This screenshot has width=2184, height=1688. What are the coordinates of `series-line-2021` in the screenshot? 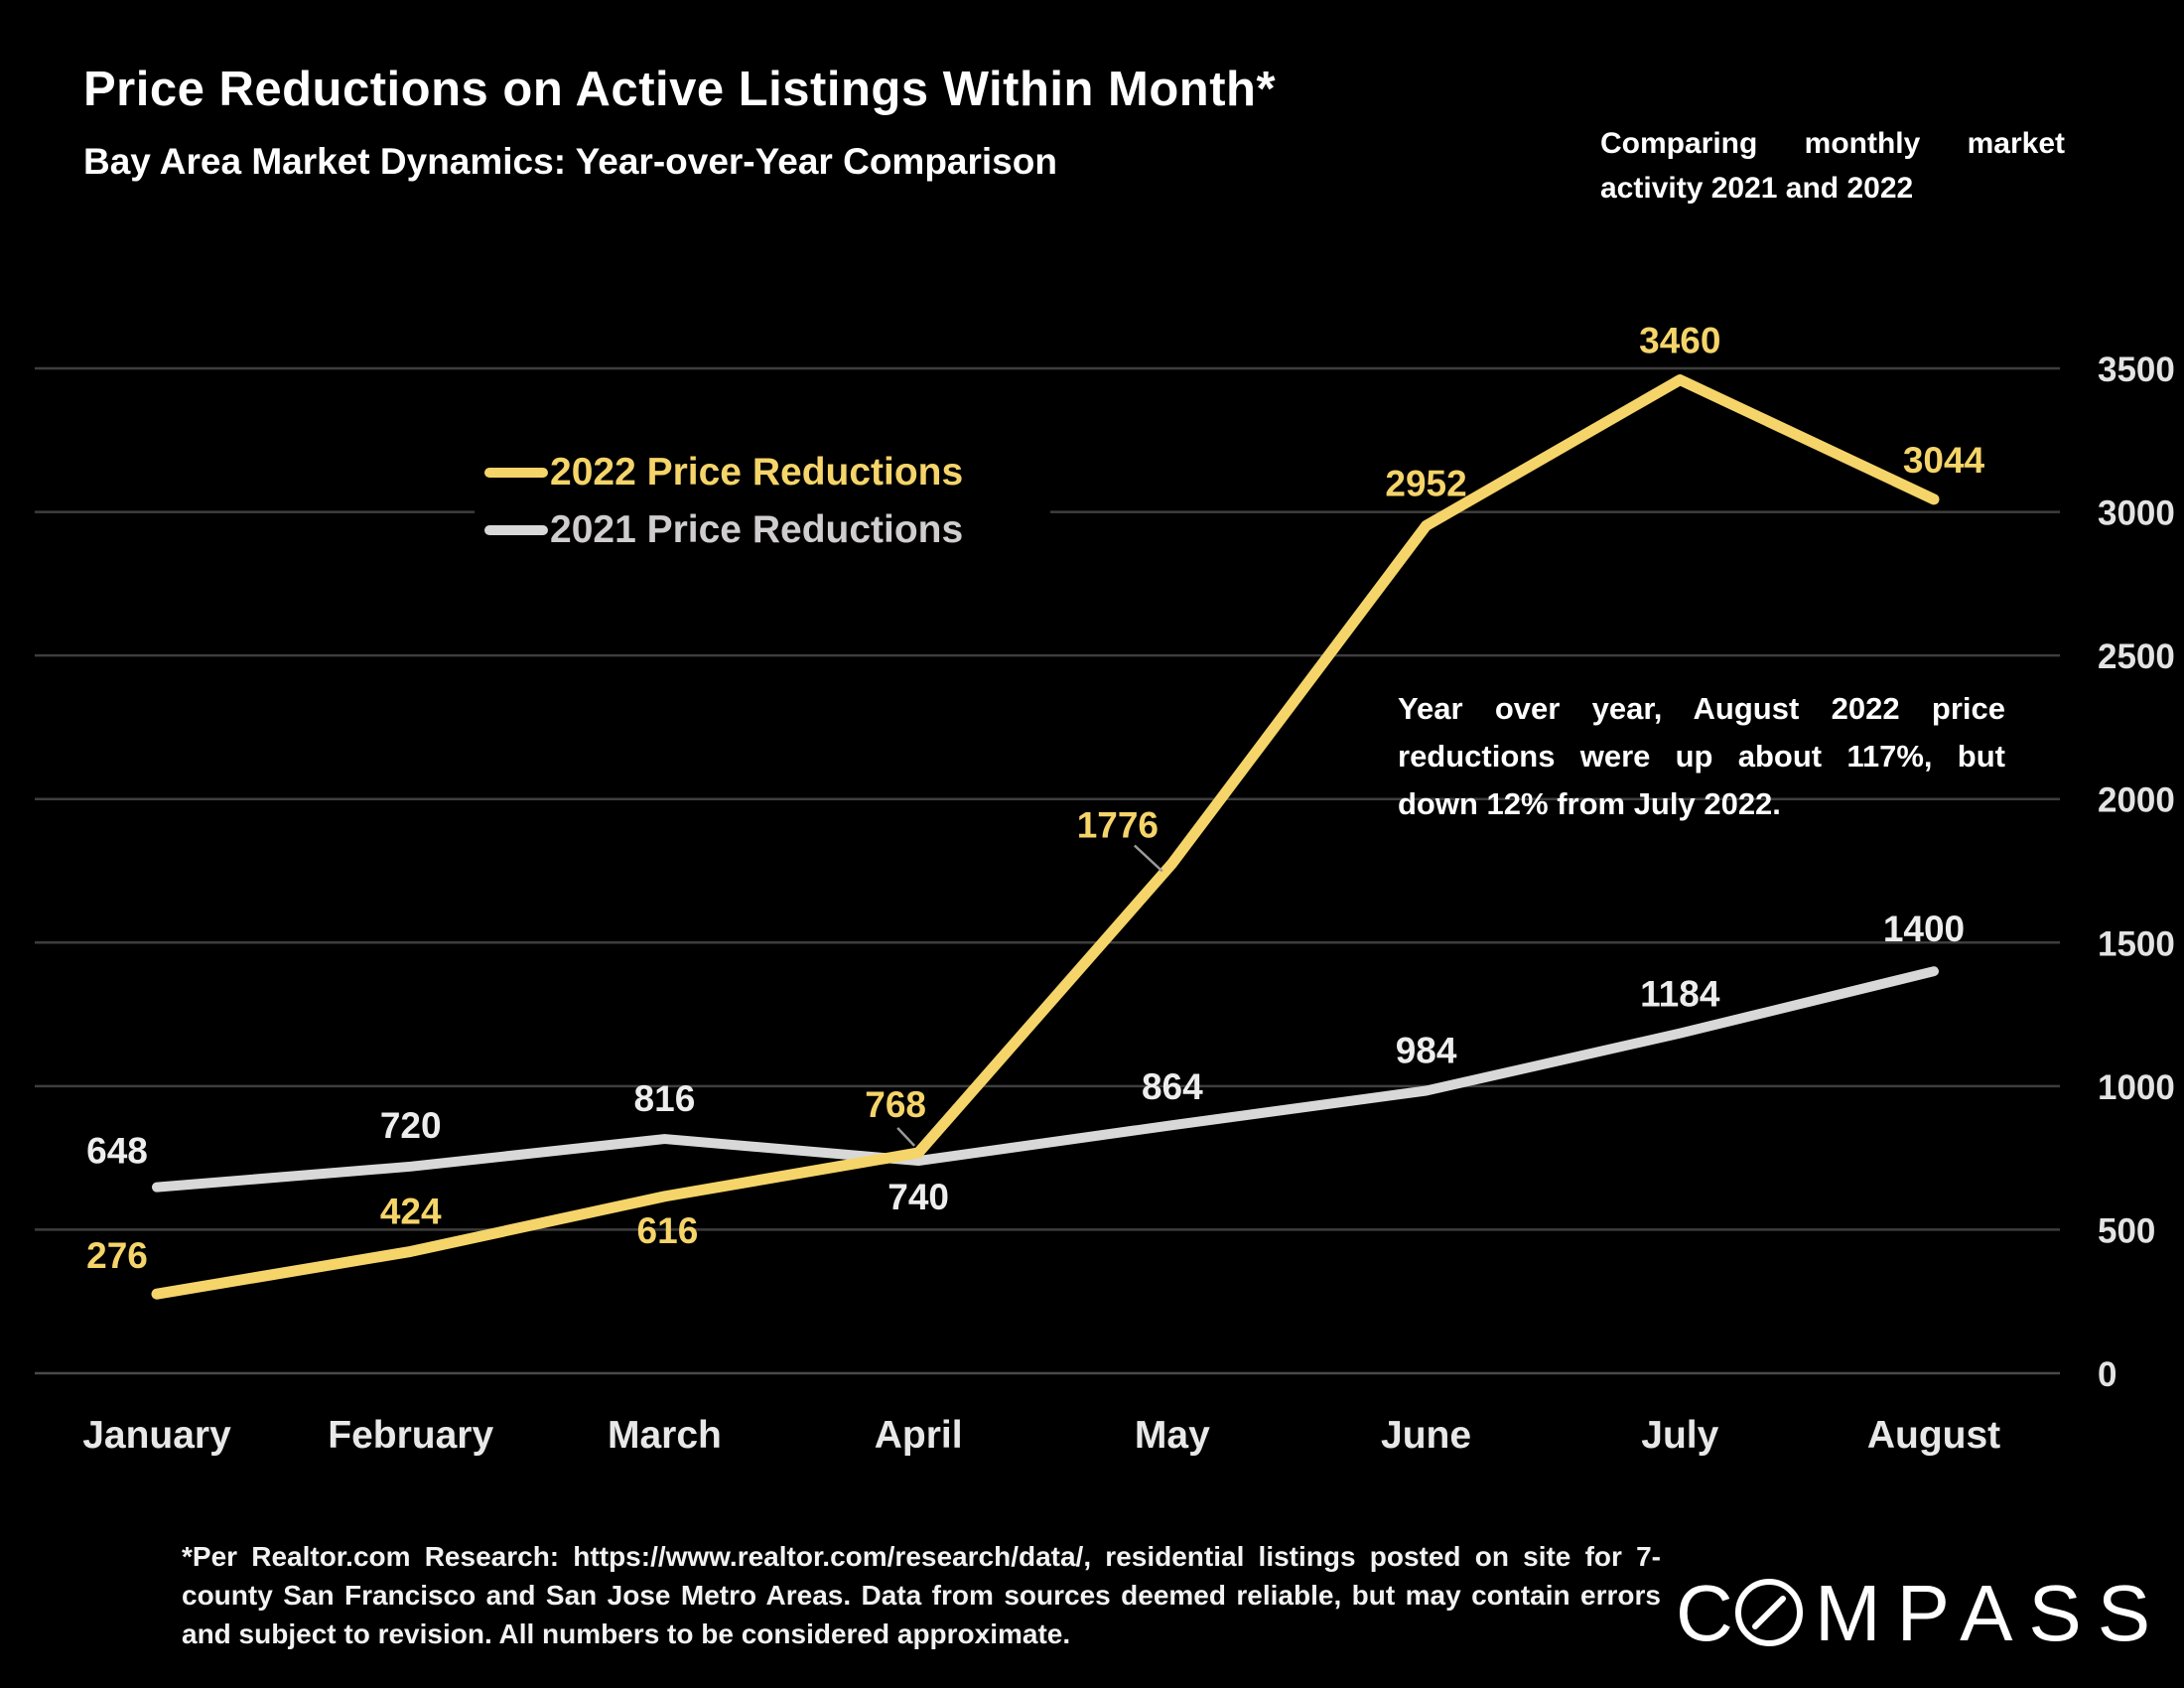 It's located at (1045, 1079).